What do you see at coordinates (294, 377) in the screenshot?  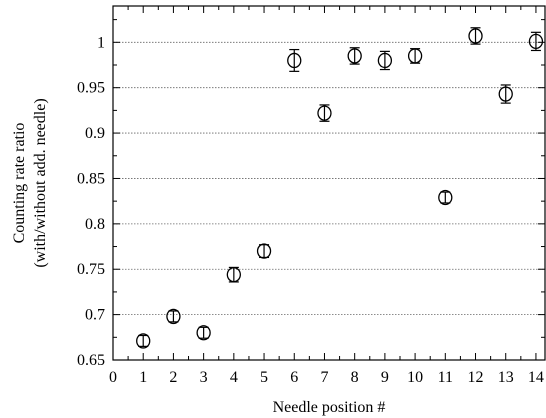 I see `x-tick-label: 6` at bounding box center [294, 377].